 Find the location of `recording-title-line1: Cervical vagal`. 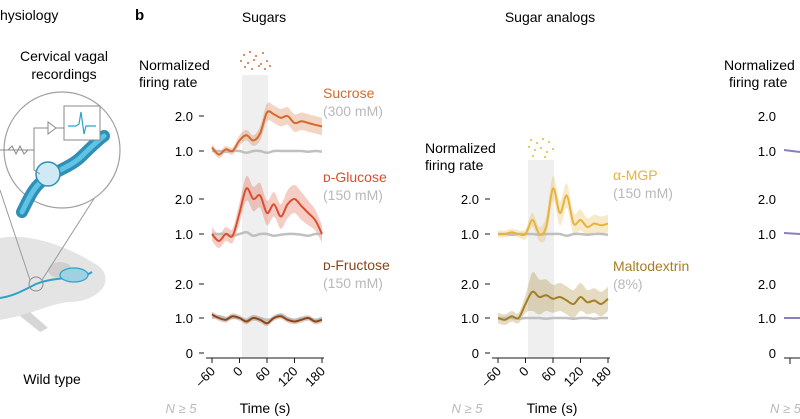

recording-title-line1: Cervical vagal is located at coordinates (64, 56).